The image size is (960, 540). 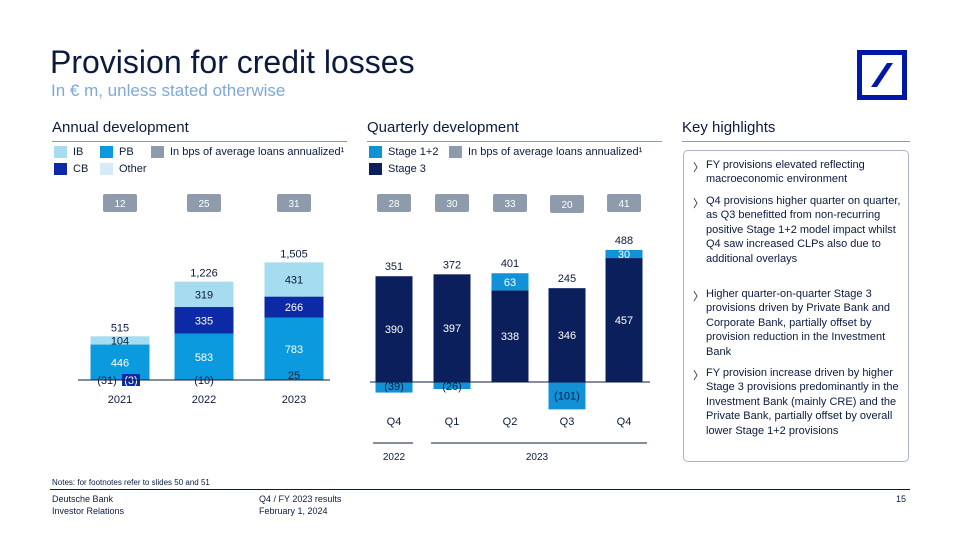 I want to click on data-label-stage12: 63, so click(x=510, y=283).